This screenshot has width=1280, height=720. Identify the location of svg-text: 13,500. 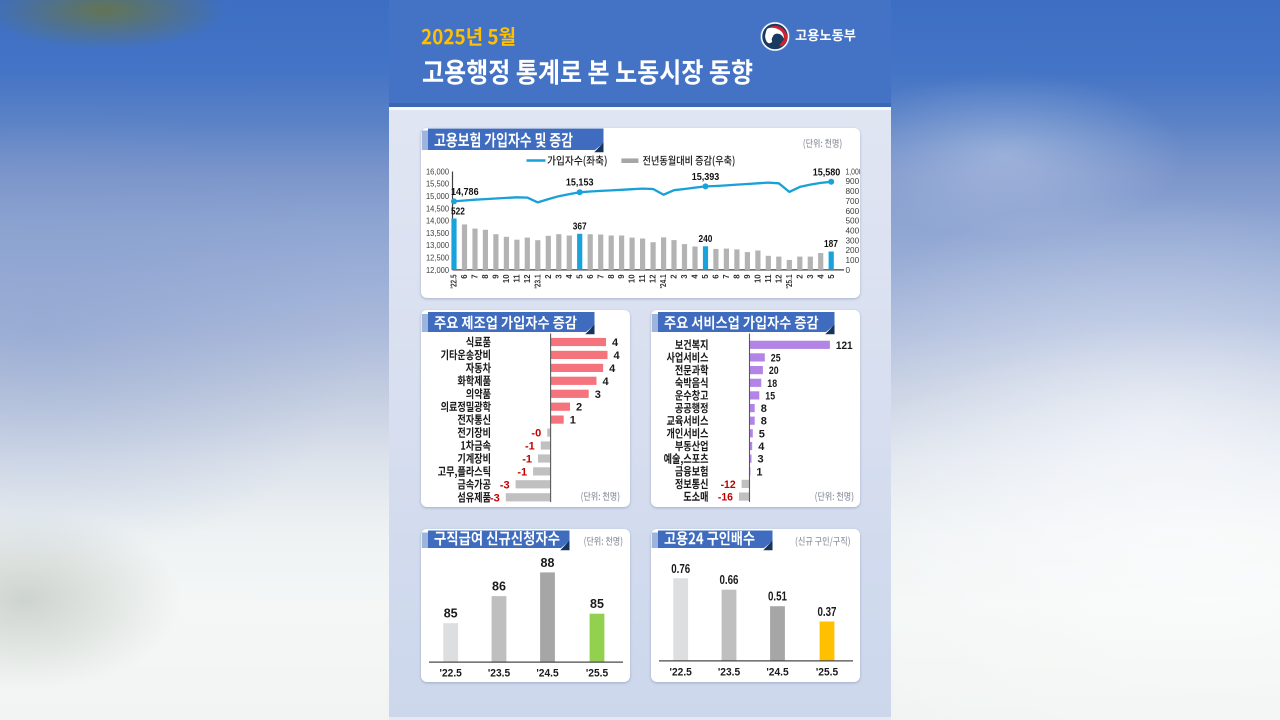
(437, 232).